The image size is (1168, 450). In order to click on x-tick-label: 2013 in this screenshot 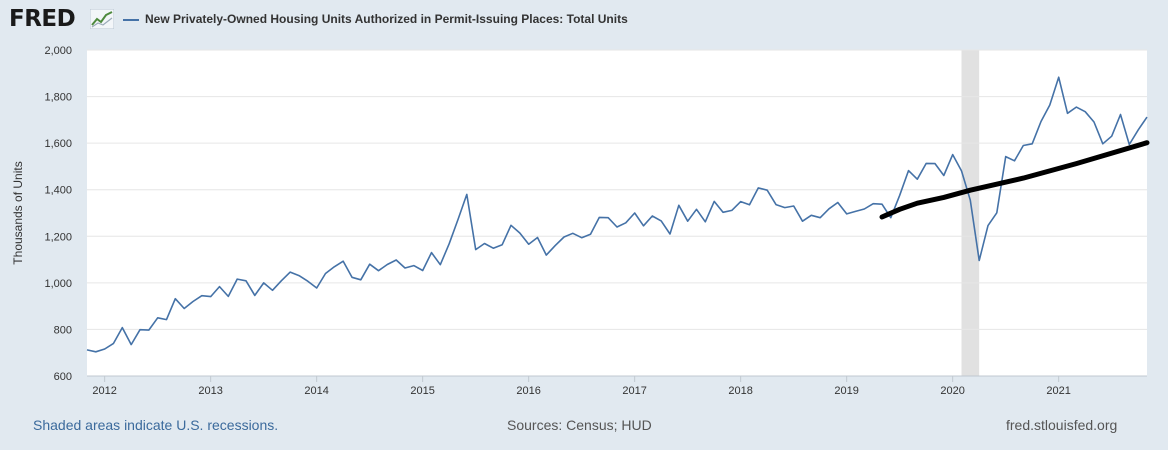, I will do `click(210, 391)`.